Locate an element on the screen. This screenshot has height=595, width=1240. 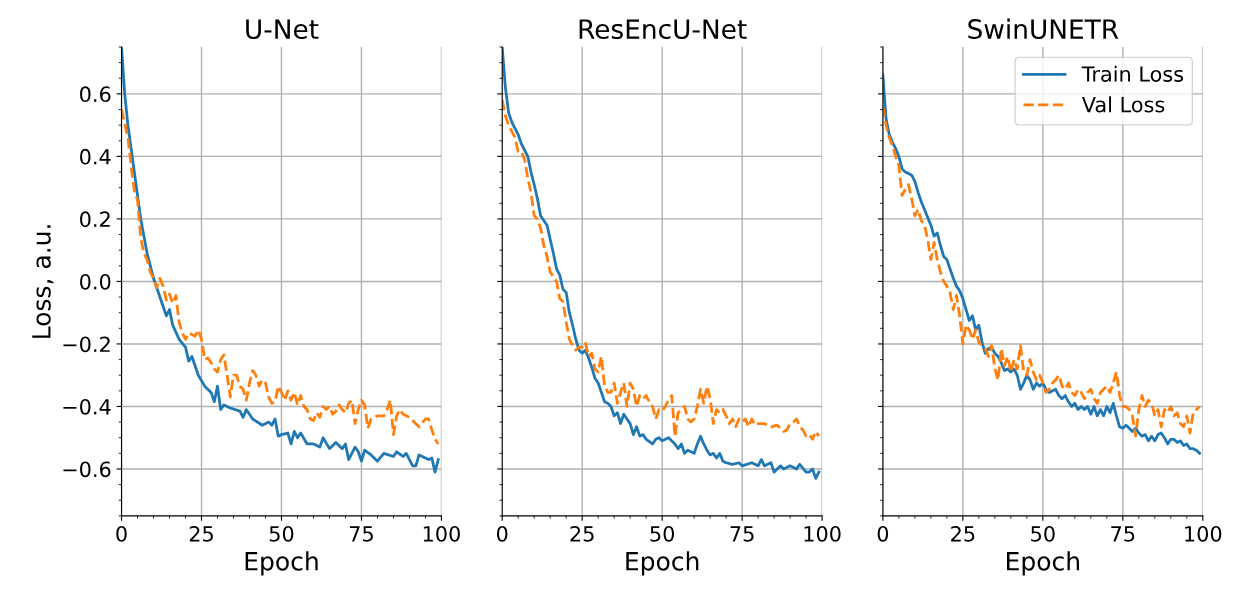
legend-label: Val Loss is located at coordinates (1123, 104).